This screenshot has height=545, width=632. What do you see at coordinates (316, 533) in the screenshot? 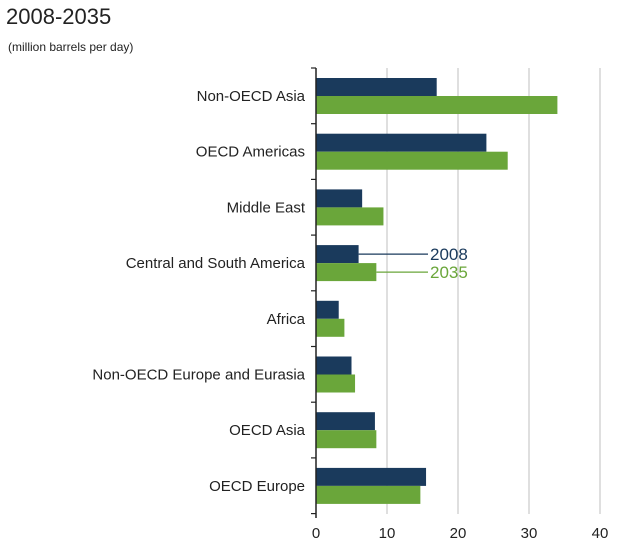
I see `x-tick-label-0: 0` at bounding box center [316, 533].